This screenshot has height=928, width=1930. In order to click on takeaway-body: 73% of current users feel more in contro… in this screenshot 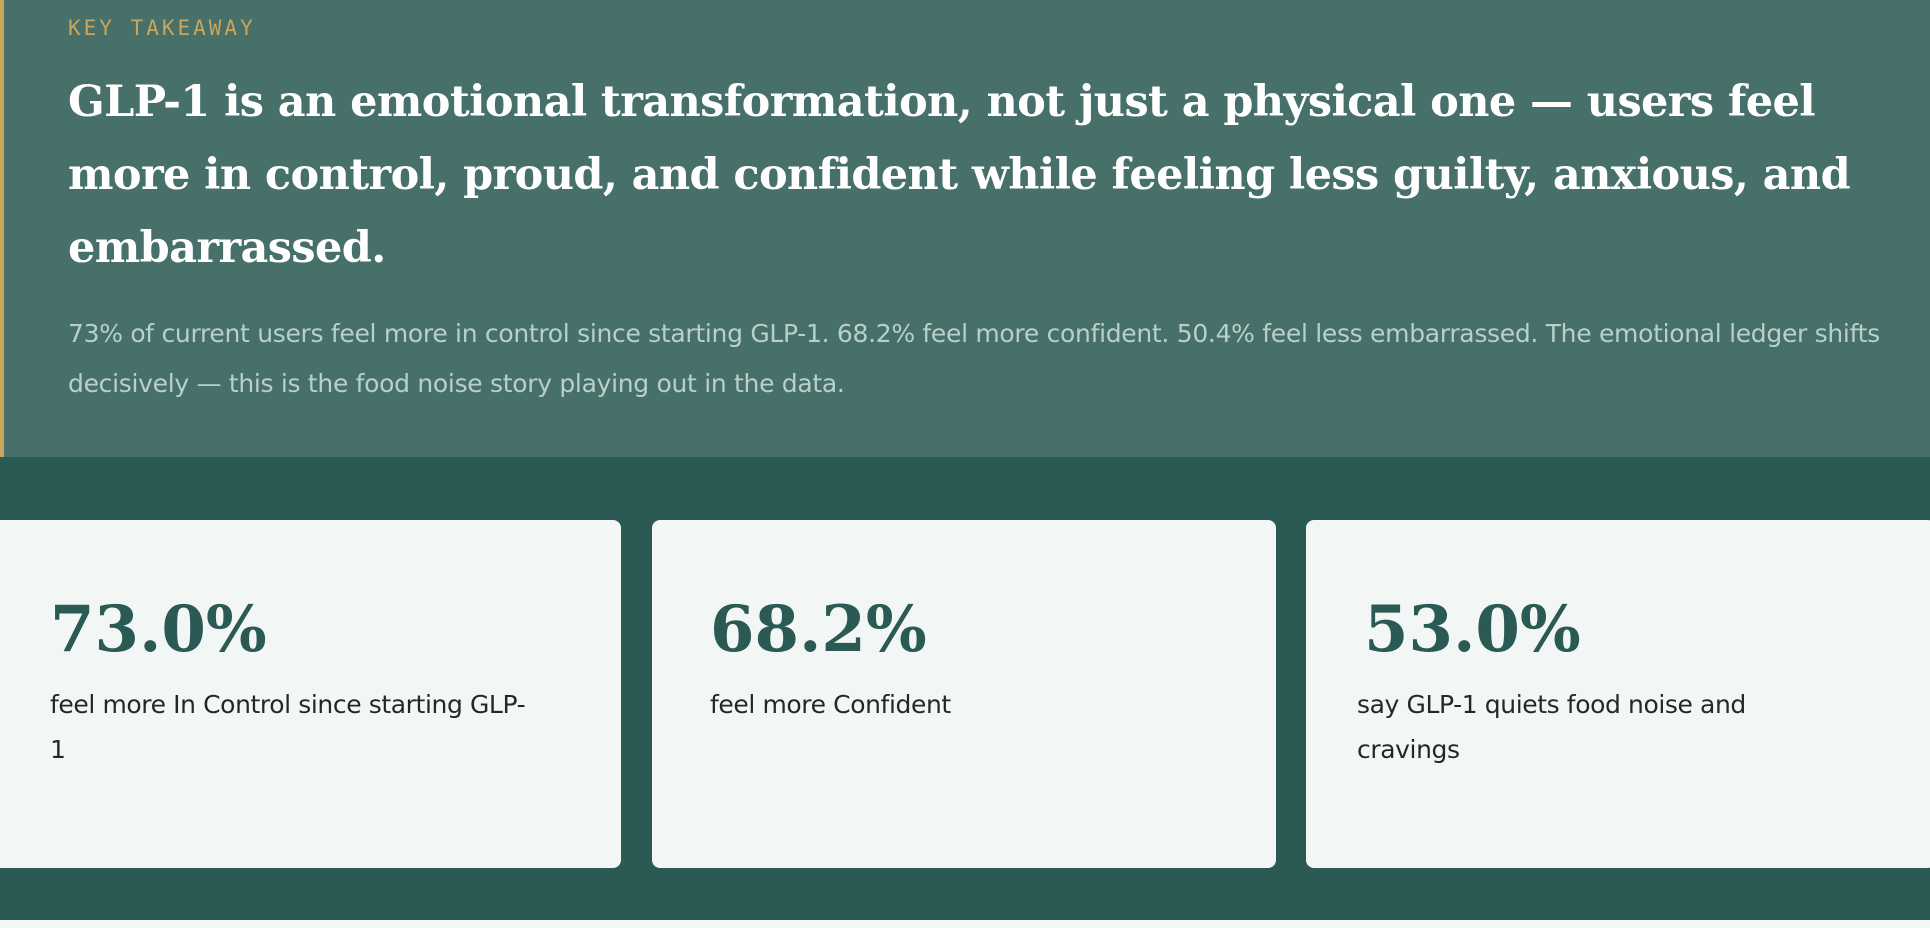, I will do `click(974, 358)`.